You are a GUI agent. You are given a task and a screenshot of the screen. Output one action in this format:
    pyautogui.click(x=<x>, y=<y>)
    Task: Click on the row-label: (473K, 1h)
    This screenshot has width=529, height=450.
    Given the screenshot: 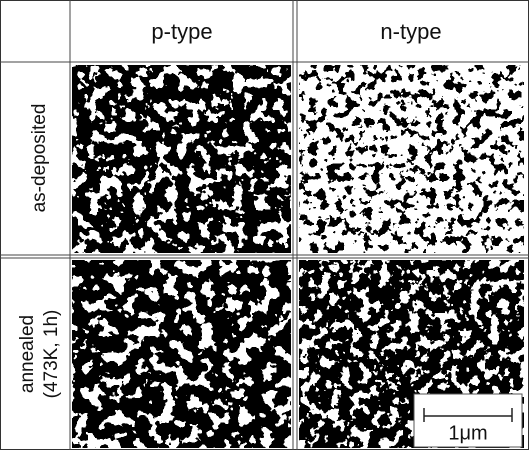 What is the action you would take?
    pyautogui.click(x=51, y=354)
    